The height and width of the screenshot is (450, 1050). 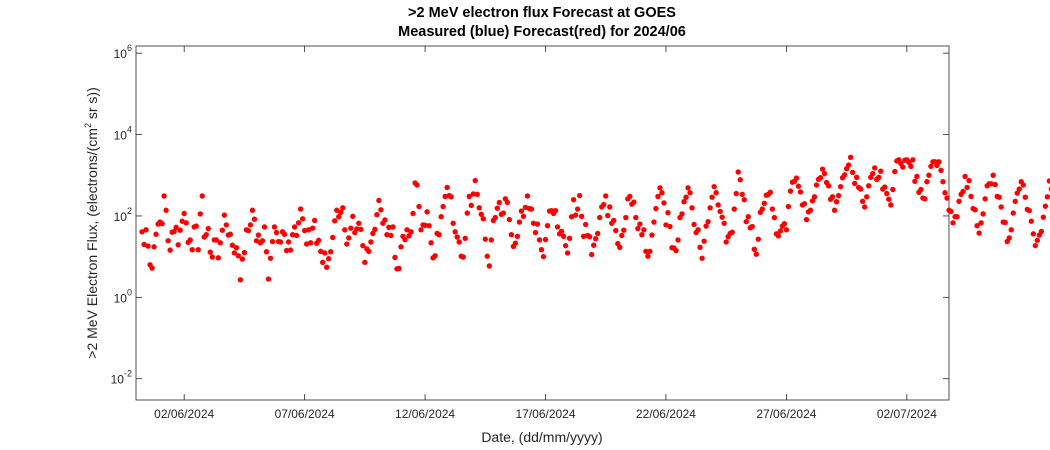 I want to click on x-tick-label: 27/06/2024, so click(x=786, y=414).